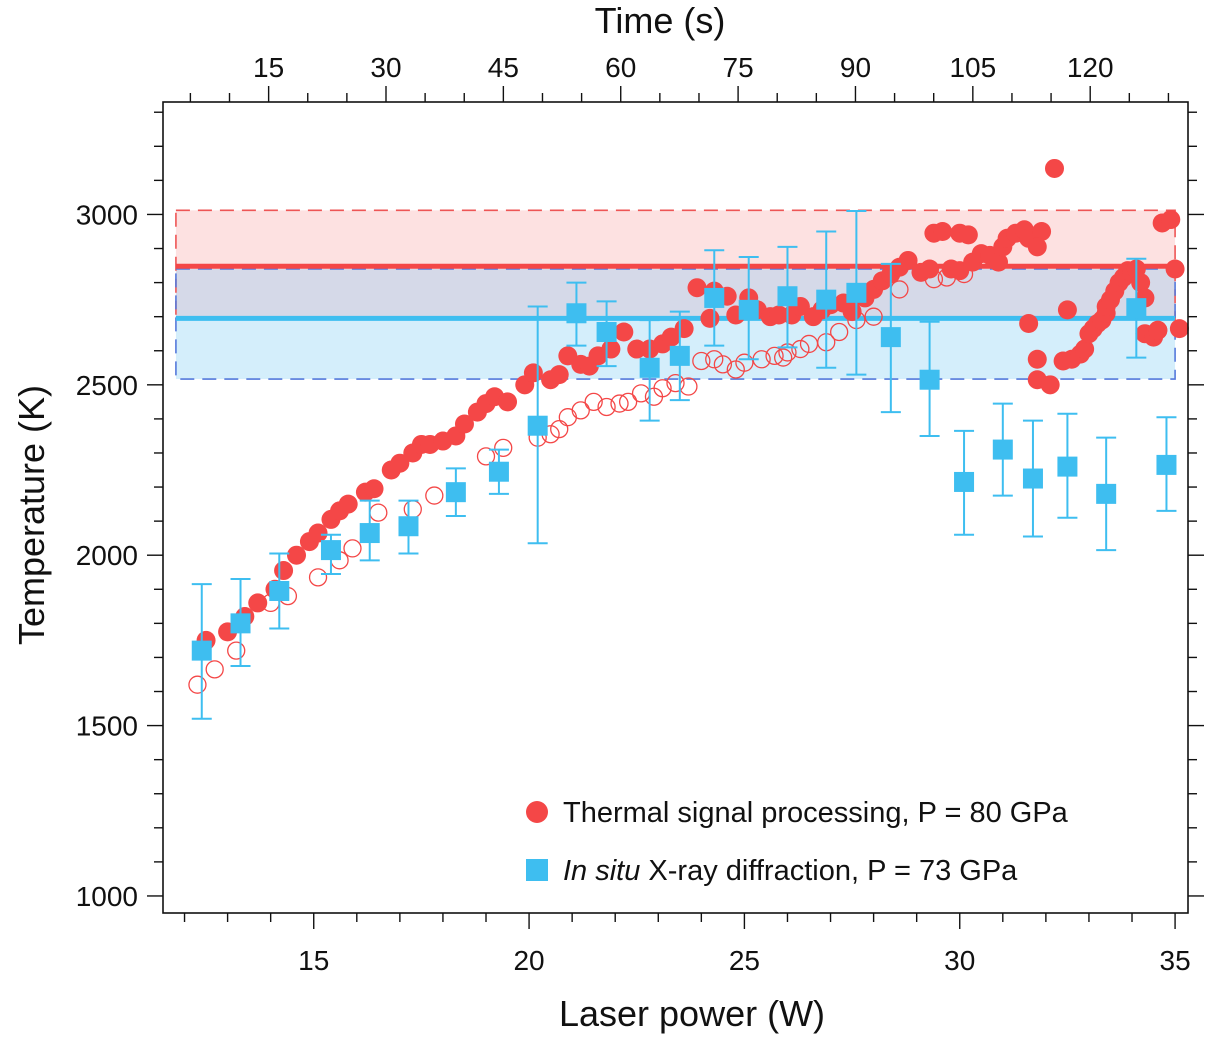 The width and height of the screenshot is (1215, 1044). I want to click on y-tick-label: 2500, so click(107, 385).